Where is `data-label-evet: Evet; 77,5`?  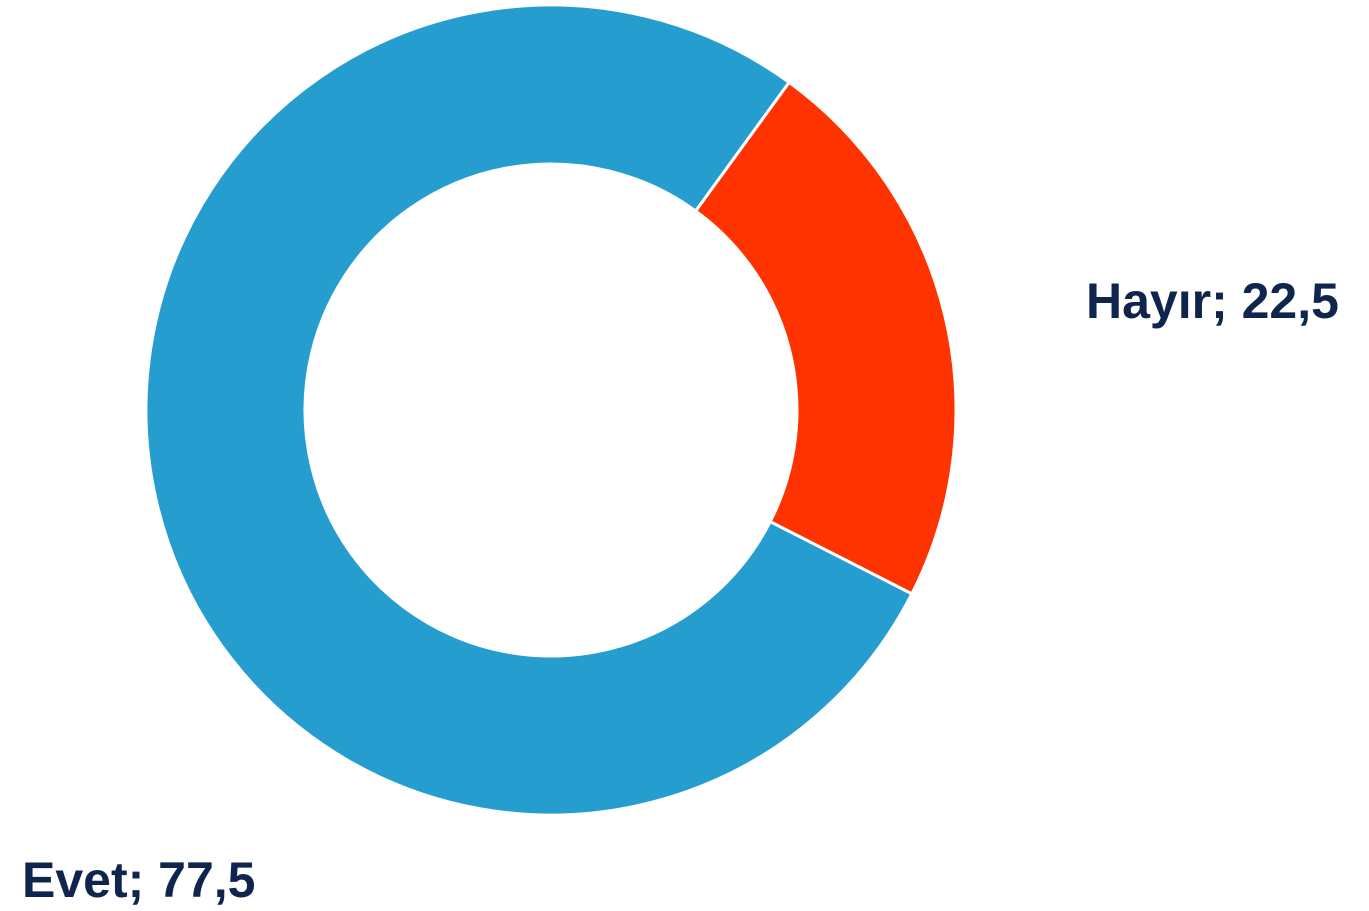 data-label-evet: Evet; 77,5 is located at coordinates (138, 880).